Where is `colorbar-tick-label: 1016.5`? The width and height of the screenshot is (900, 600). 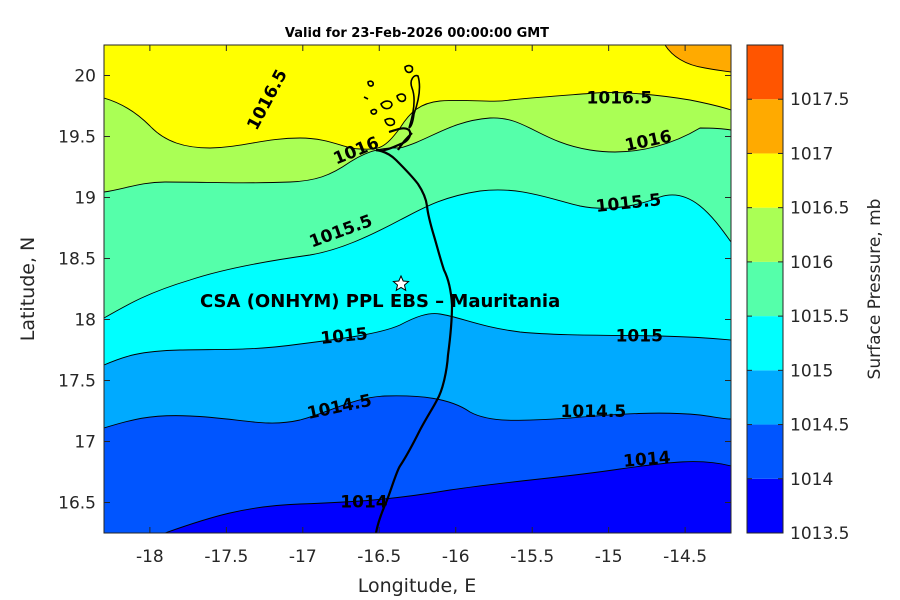
colorbar-tick-label: 1016.5 is located at coordinates (819, 209).